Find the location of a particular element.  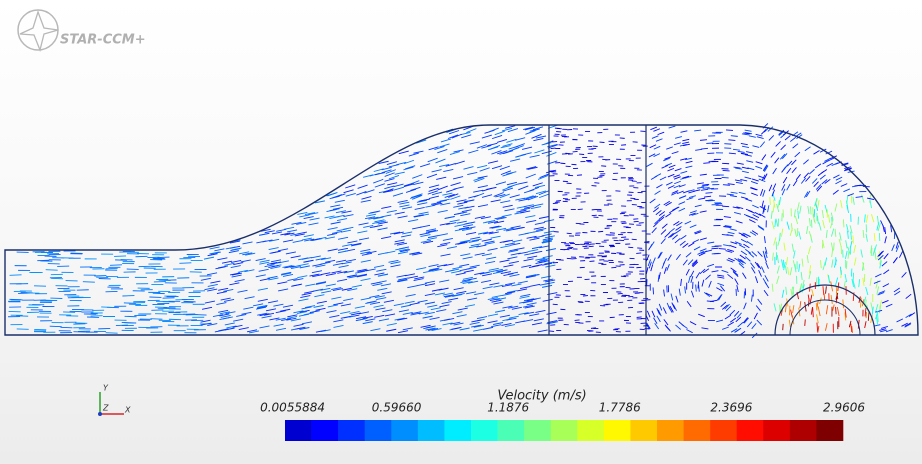

colorbar: 0.0055884 0.59660 1.1876 1.7786 2.3696 2.9606 is located at coordinates (562, 421).